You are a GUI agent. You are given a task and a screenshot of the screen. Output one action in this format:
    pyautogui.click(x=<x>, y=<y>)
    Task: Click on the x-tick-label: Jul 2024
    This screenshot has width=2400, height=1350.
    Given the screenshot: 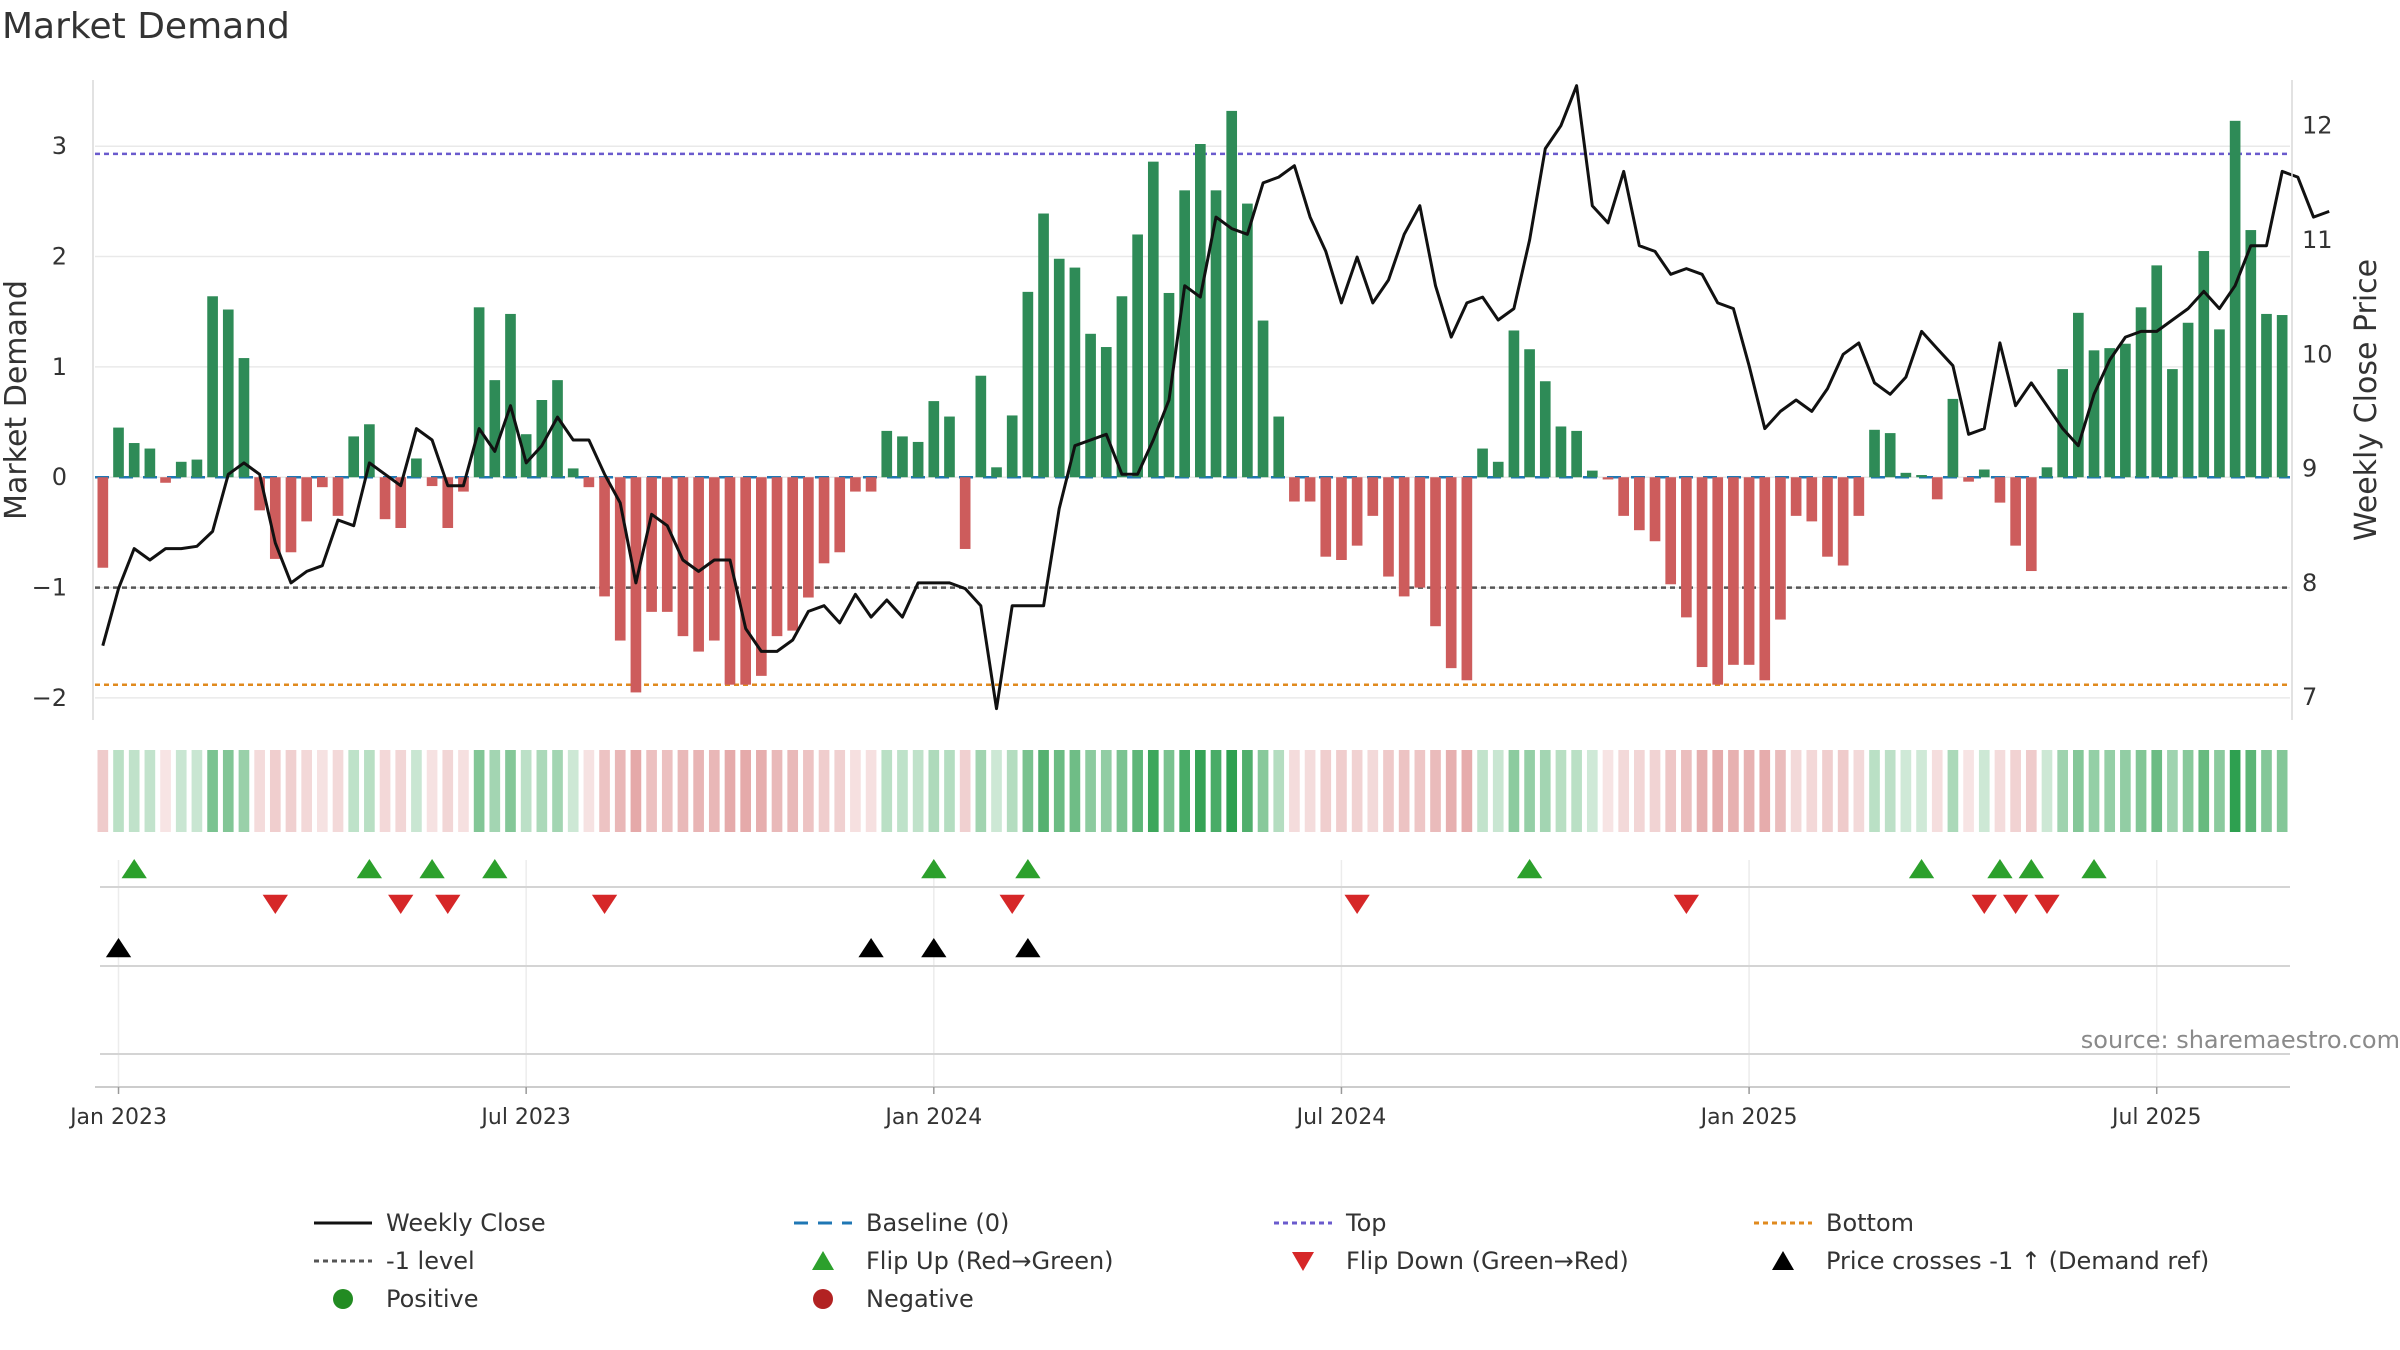 What is the action you would take?
    pyautogui.click(x=1341, y=1117)
    